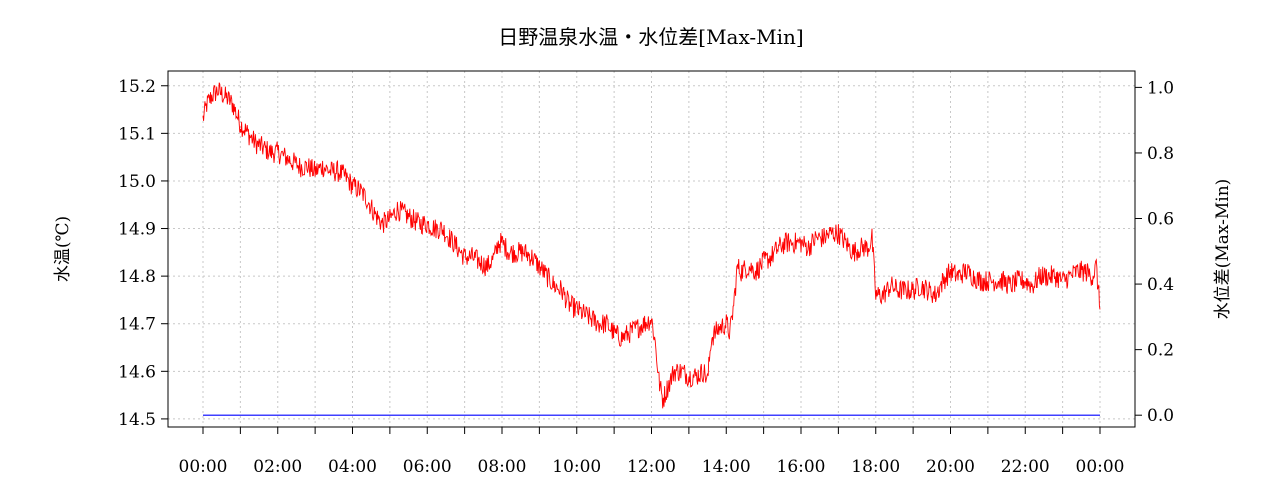  I want to click on x-tick-label: 20:00, so click(950, 467).